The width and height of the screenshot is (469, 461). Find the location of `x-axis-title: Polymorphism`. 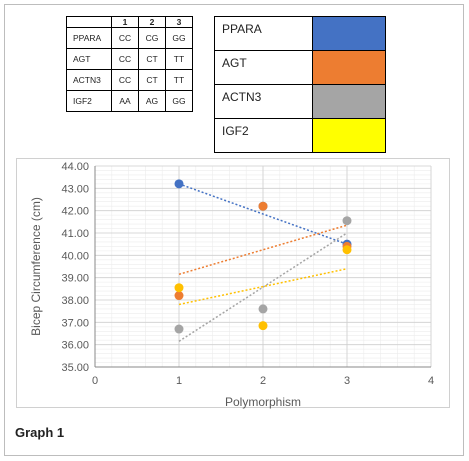

x-axis-title: Polymorphism is located at coordinates (263, 402).